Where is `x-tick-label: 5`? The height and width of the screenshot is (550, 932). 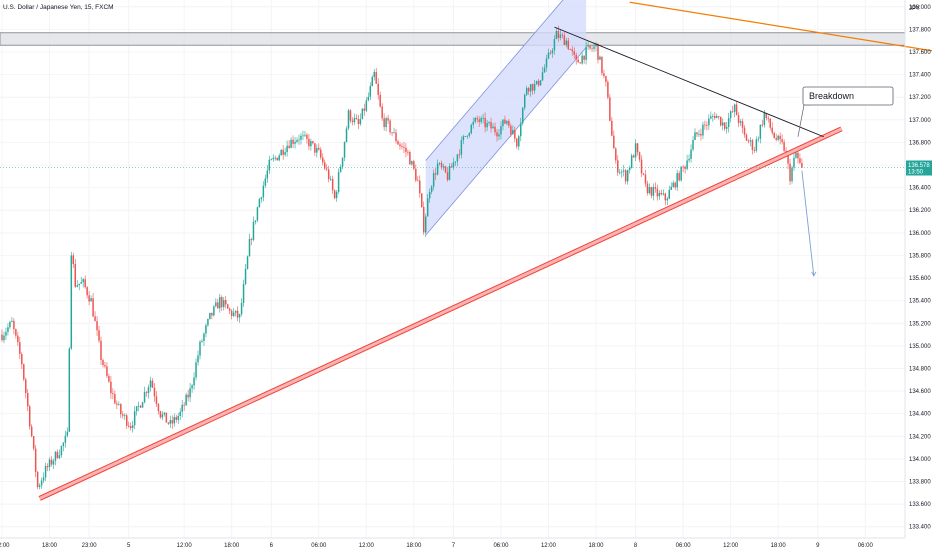 x-tick-label: 5 is located at coordinates (129, 546).